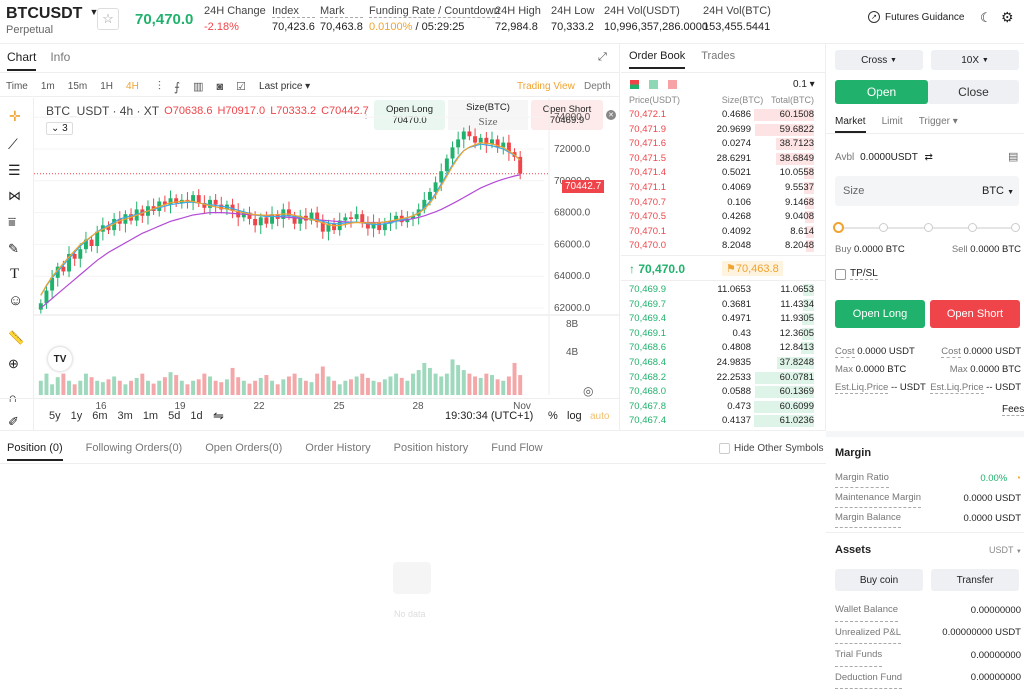 The width and height of the screenshot is (1024, 693). Describe the element at coordinates (879, 60) in the screenshot. I see `margin-mode-select: Cross ▼` at that location.